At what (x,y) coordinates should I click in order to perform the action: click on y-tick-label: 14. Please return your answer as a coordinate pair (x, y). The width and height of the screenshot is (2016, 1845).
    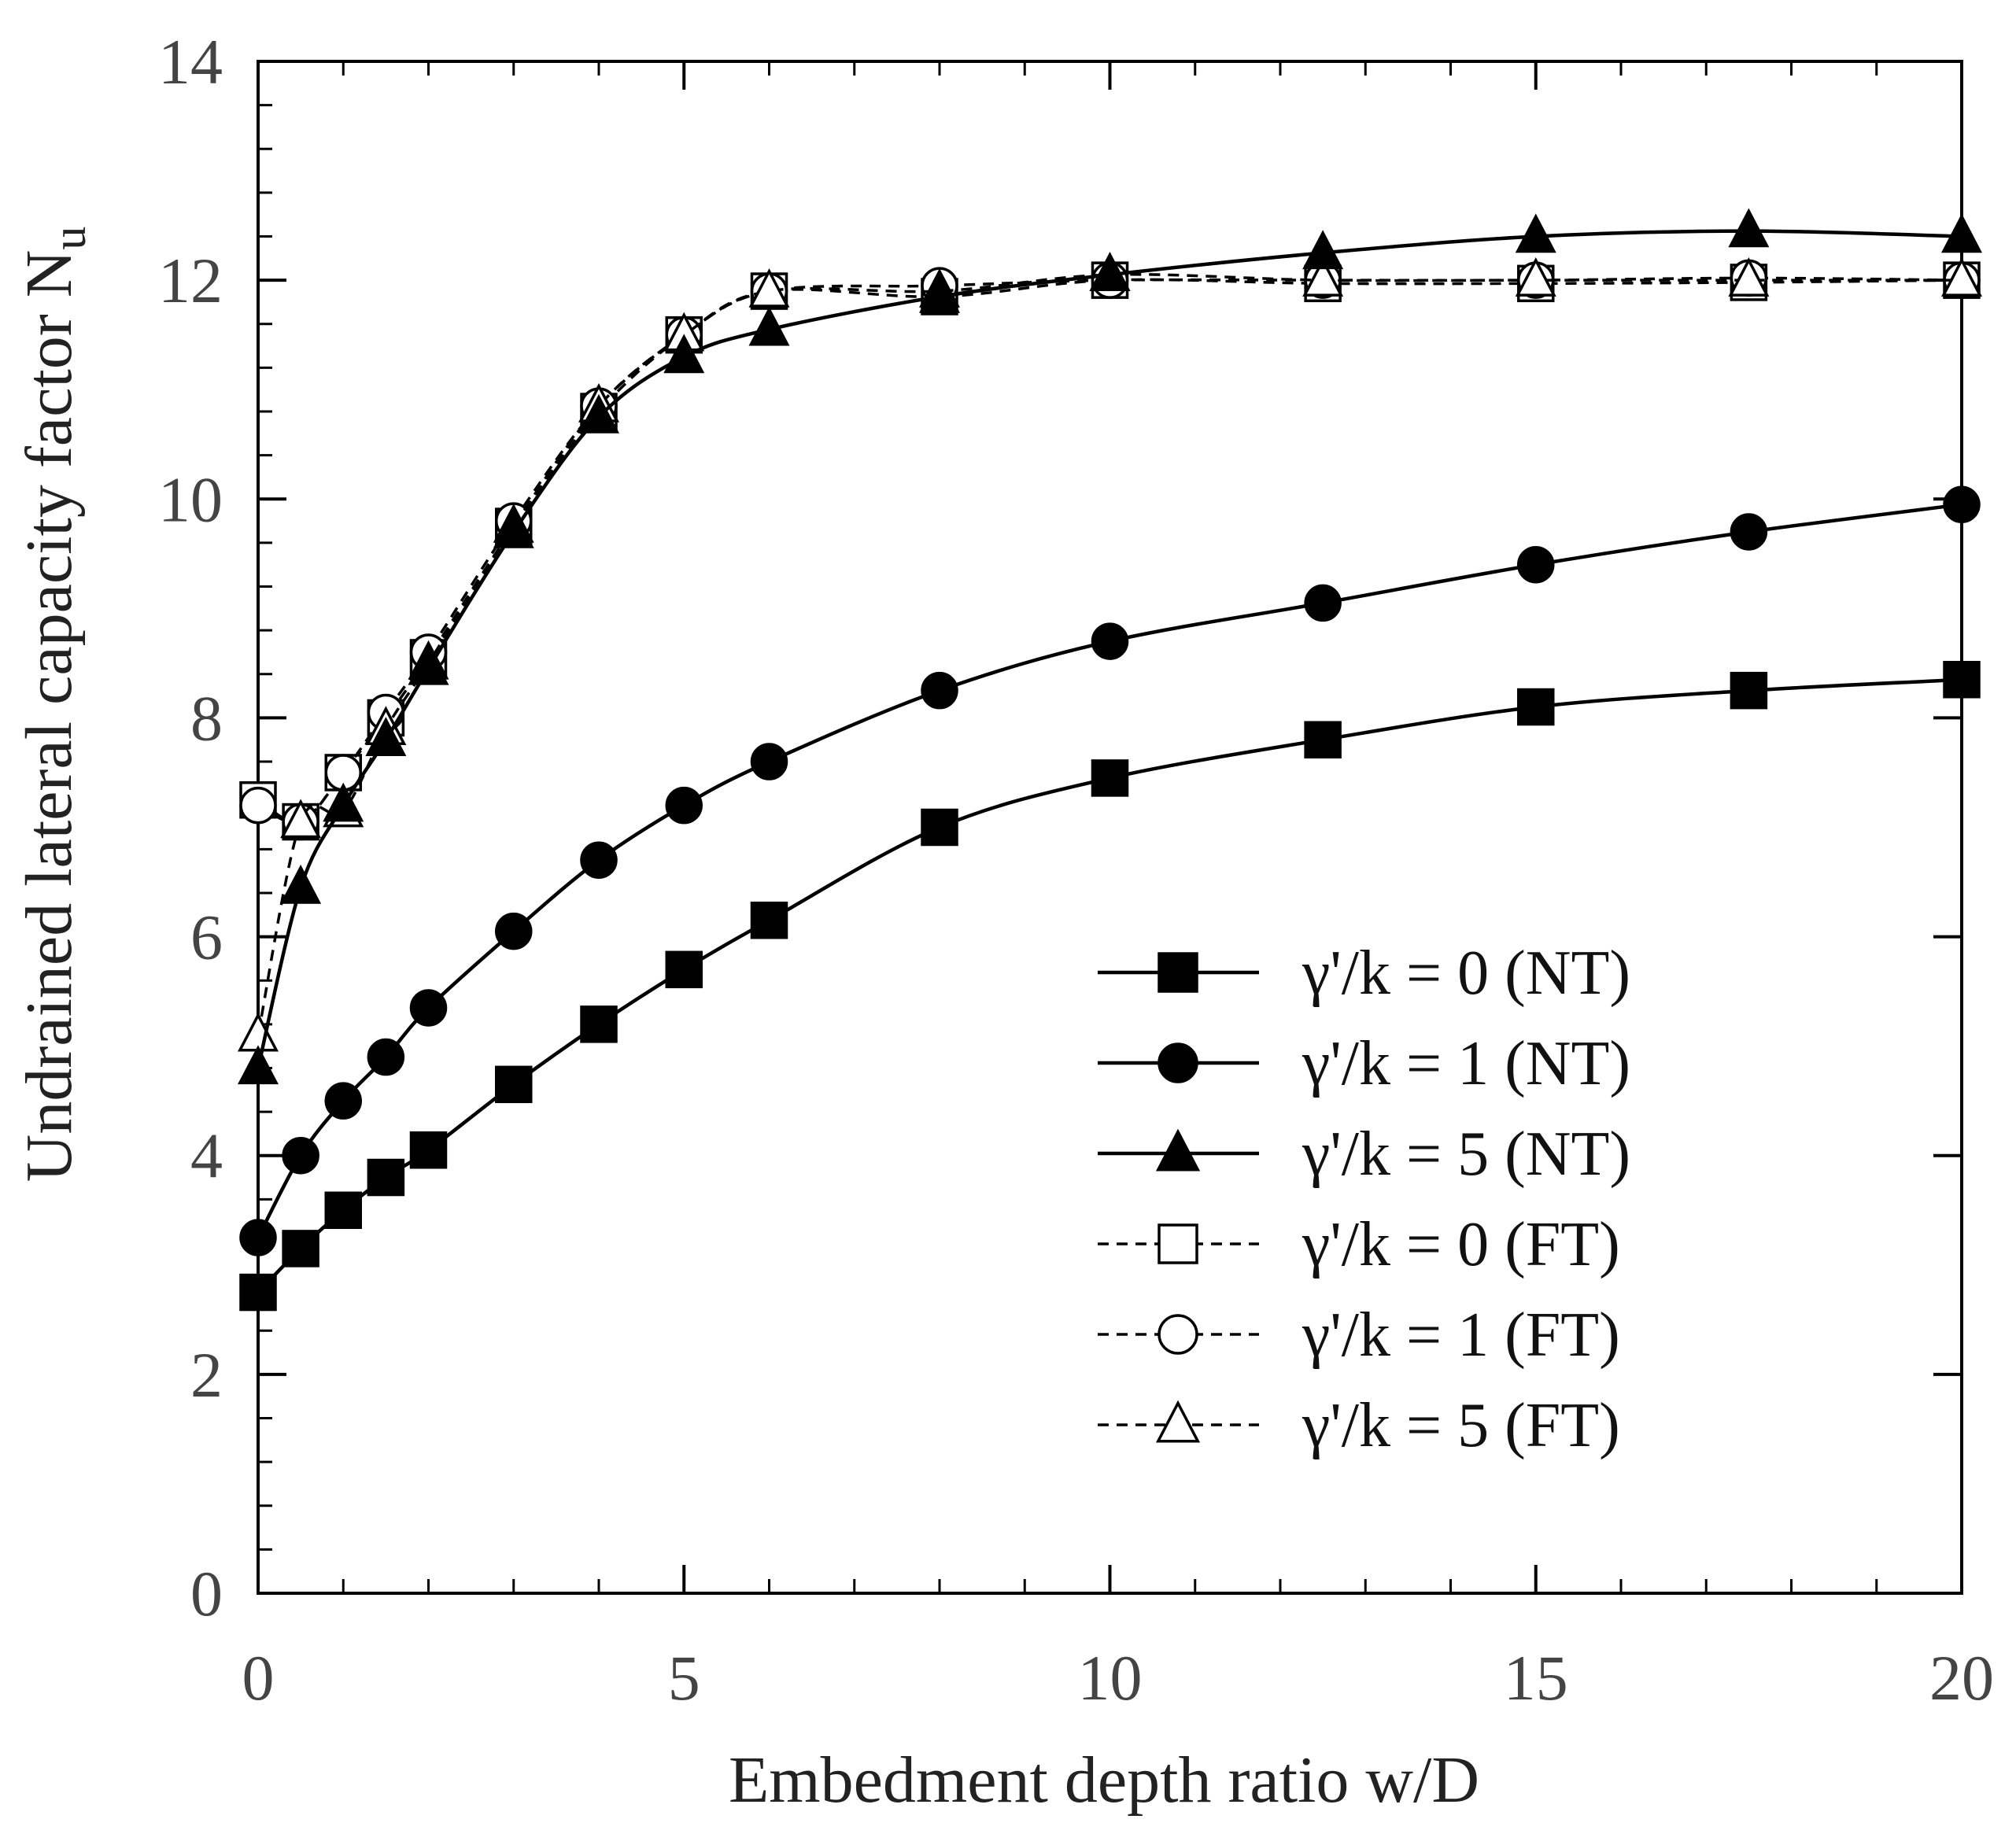
    Looking at the image, I should click on (190, 62).